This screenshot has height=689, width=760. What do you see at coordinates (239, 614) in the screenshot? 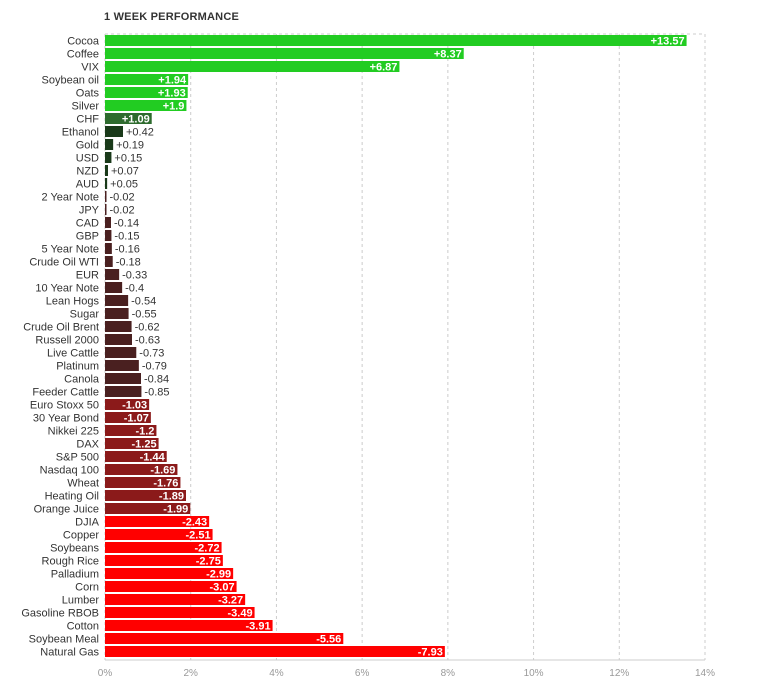
I see `data-label: -3.49` at bounding box center [239, 614].